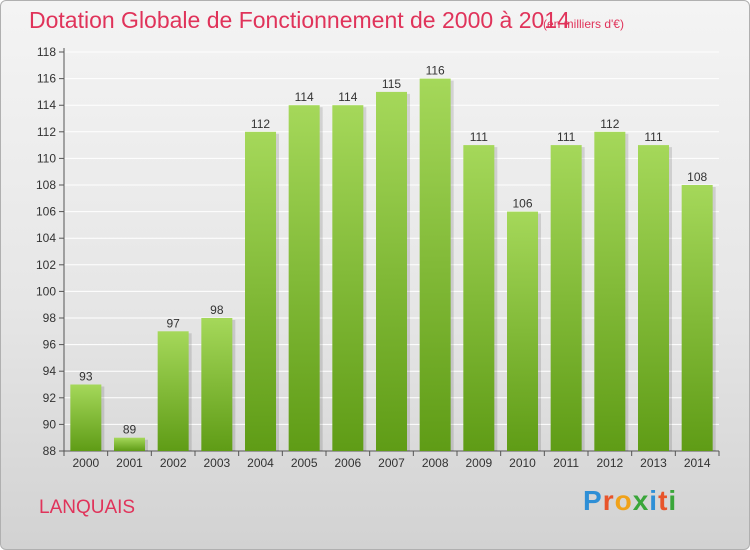 The height and width of the screenshot is (550, 750). What do you see at coordinates (130, 430) in the screenshot?
I see `data-label: 89` at bounding box center [130, 430].